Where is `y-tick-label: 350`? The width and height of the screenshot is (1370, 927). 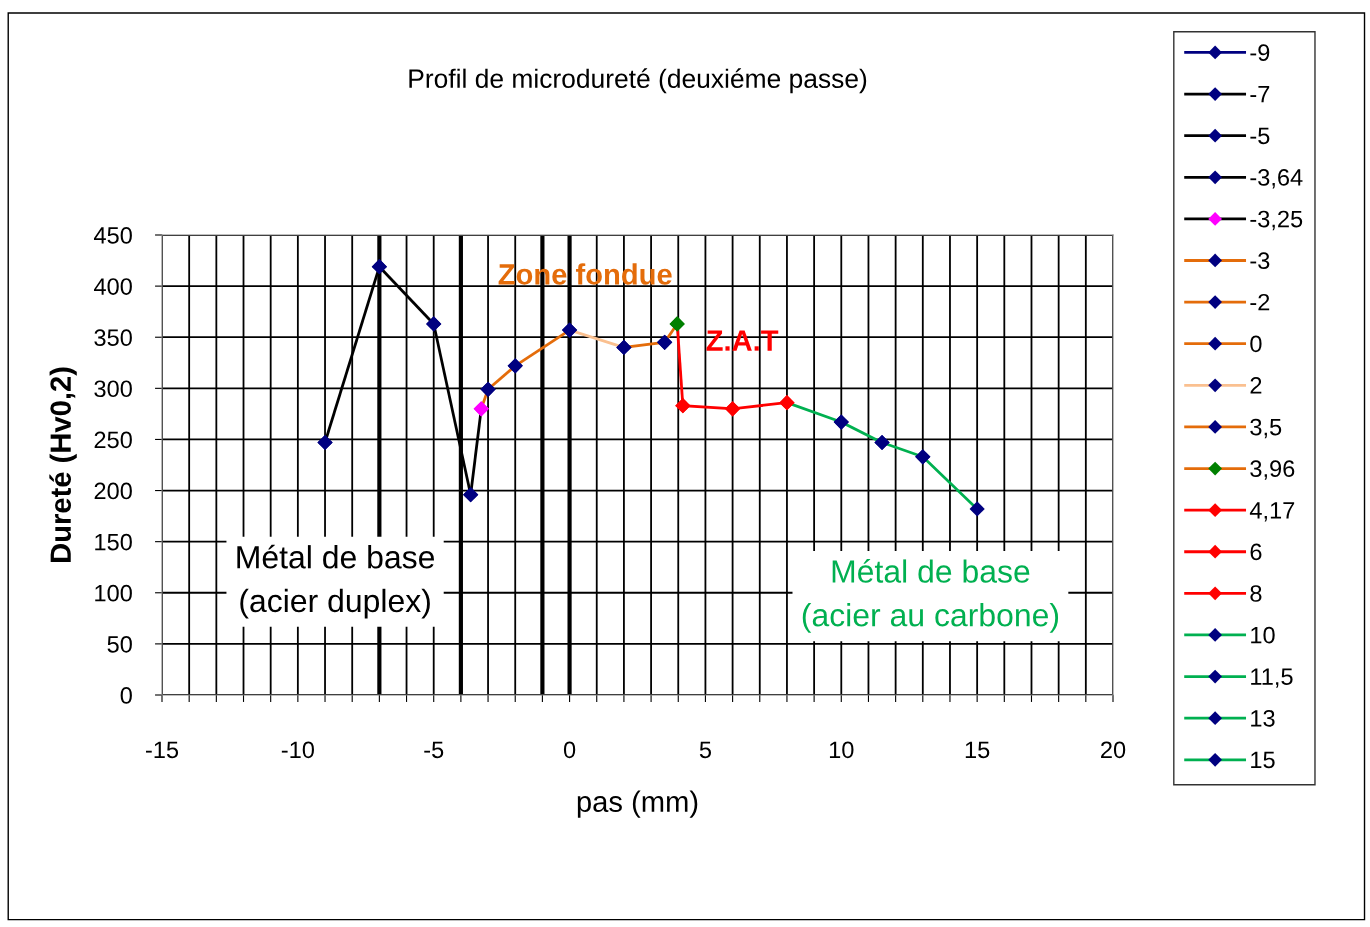 y-tick-label: 350 is located at coordinates (113, 338).